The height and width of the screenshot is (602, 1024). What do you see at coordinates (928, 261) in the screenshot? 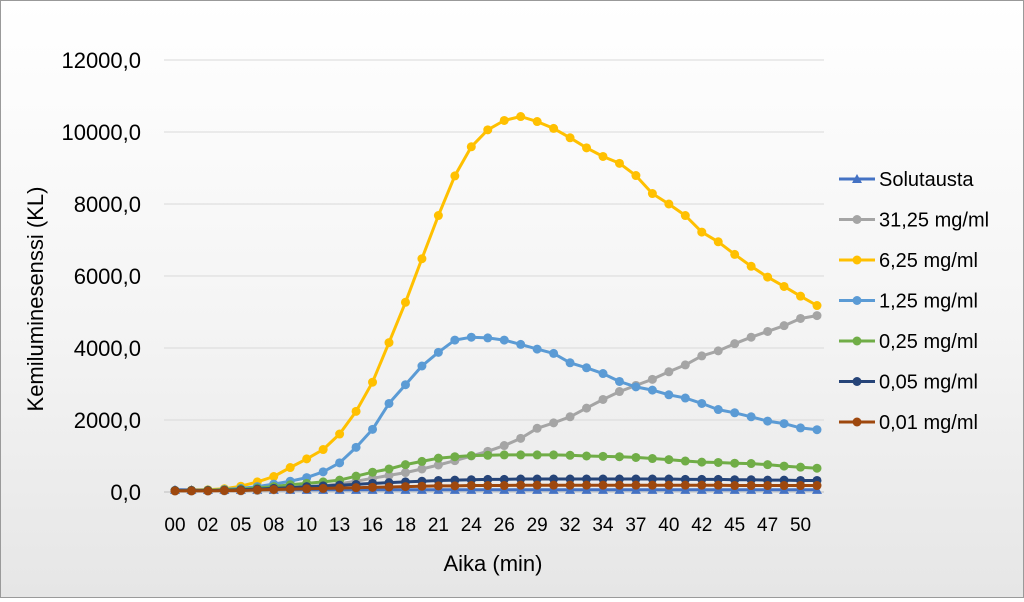
I see `legend-label: 6,25 mg/ml` at bounding box center [928, 261].